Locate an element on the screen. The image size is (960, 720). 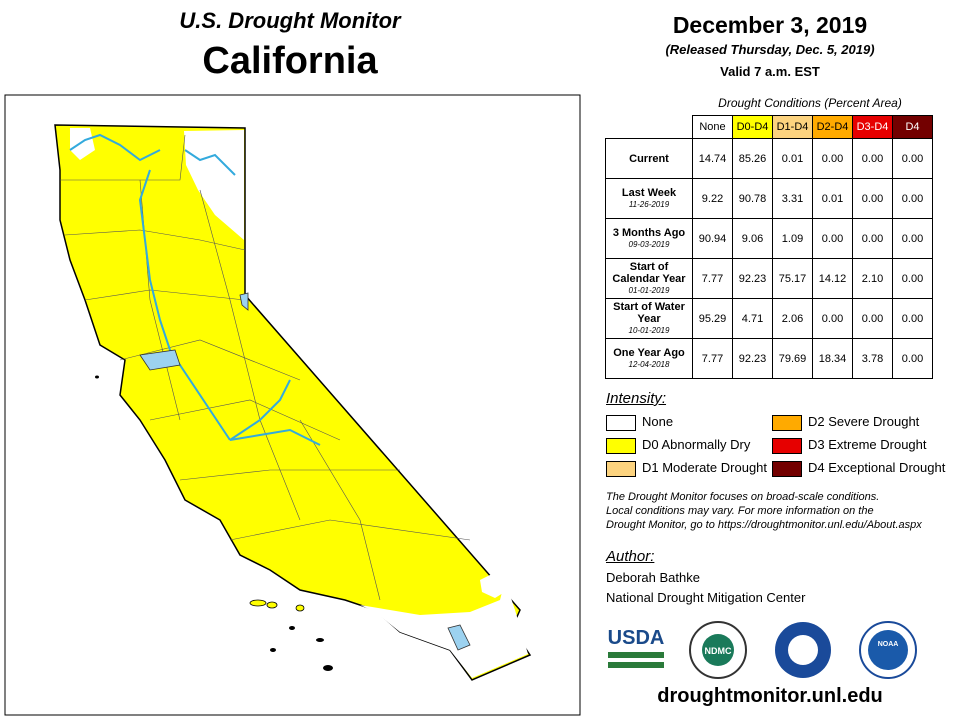
cell: 9.06 is located at coordinates (752, 238).